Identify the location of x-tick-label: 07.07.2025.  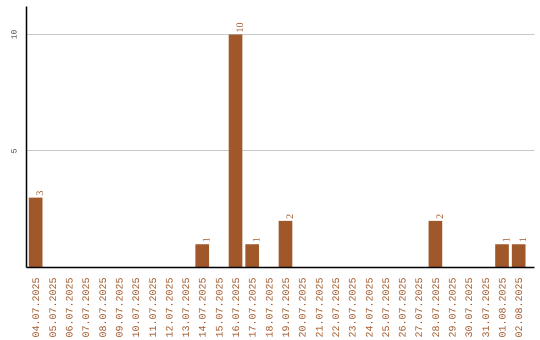
(88, 307).